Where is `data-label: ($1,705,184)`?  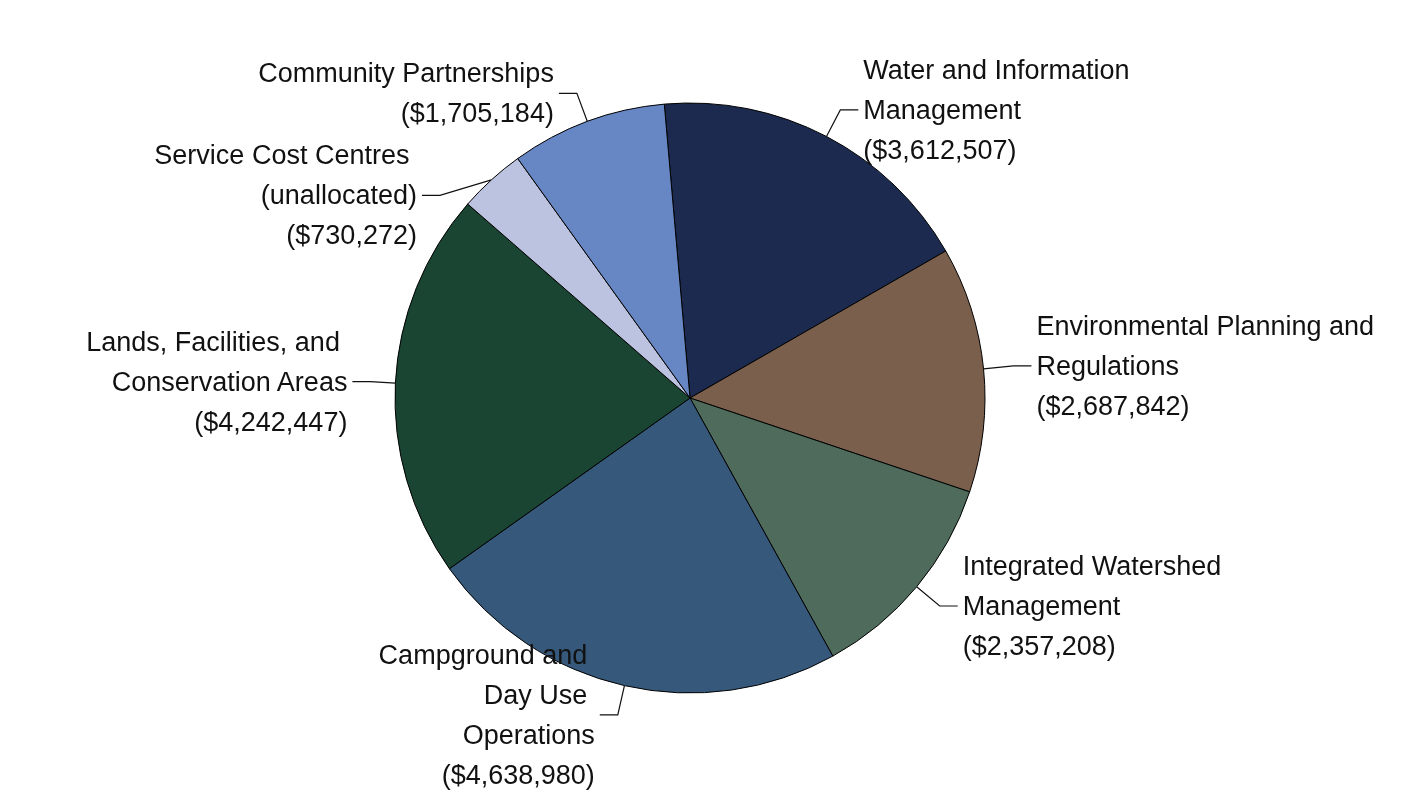 data-label: ($1,705,184) is located at coordinates (477, 113).